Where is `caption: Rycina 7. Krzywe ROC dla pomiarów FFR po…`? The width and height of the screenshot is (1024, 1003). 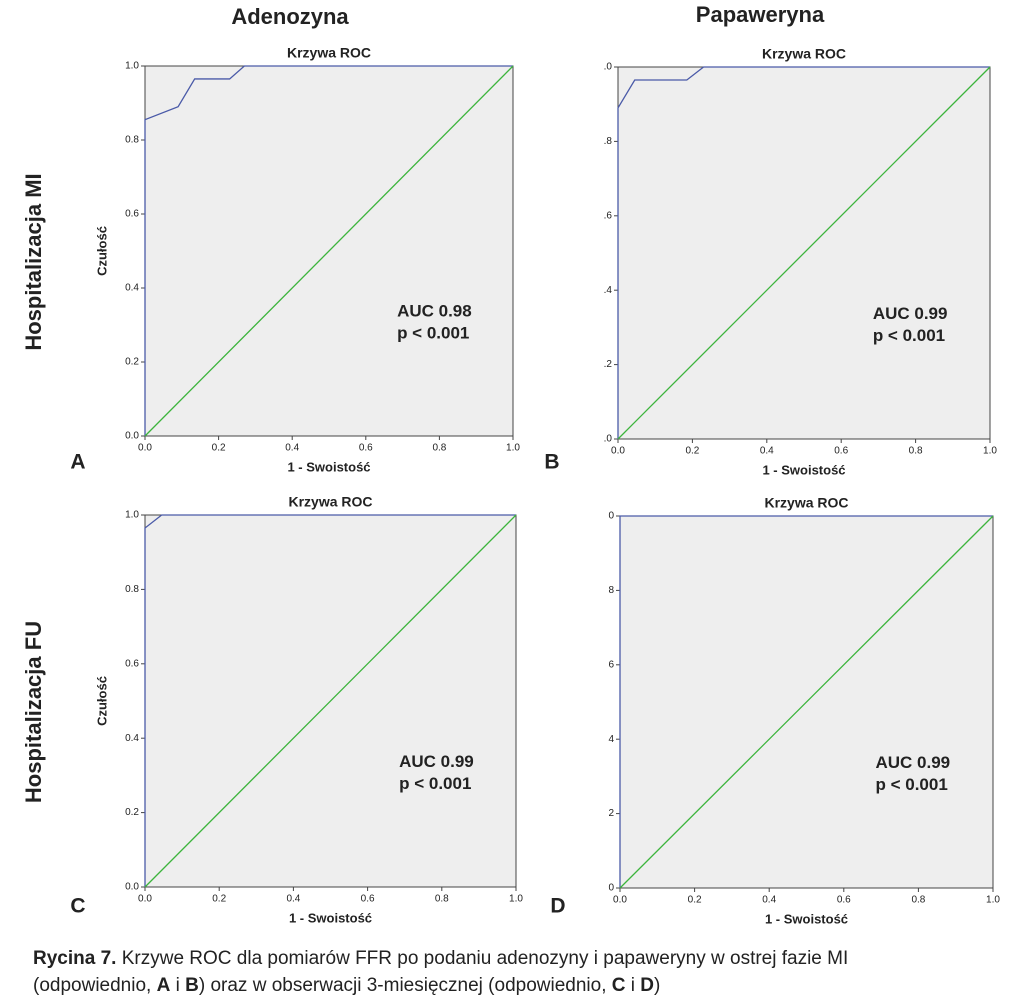 caption: Rycina 7. Krzywe ROC dla pomiarów FFR po… is located at coordinates (523, 972).